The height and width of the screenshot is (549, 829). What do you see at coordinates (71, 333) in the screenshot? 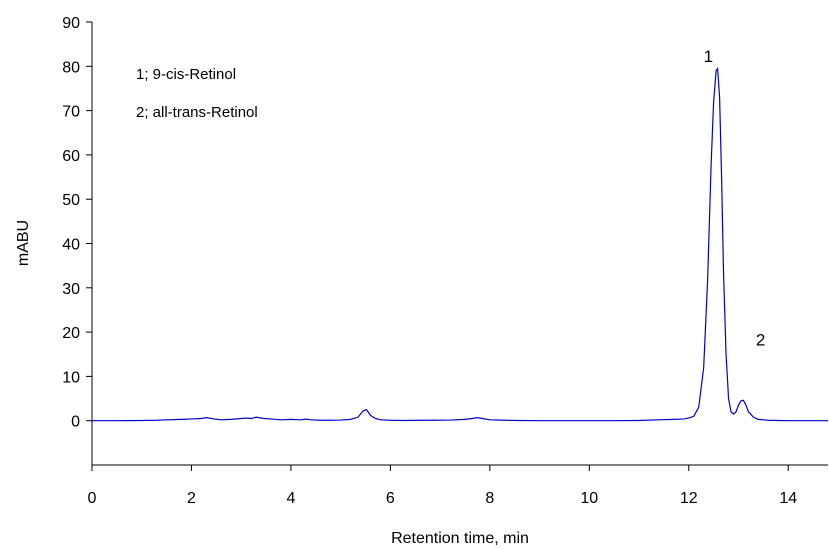
I see `y-tick-label: 20` at bounding box center [71, 333].